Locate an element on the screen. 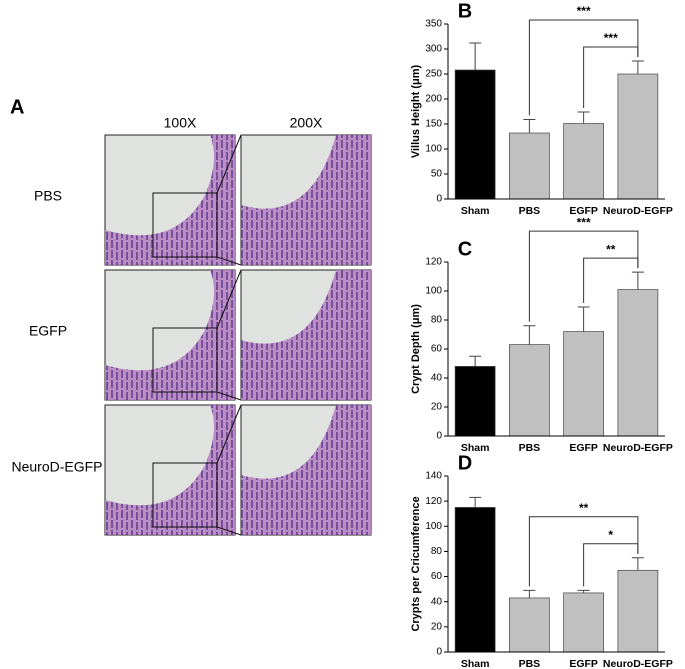 This screenshot has width=685, height=669. significance-label: * is located at coordinates (610, 535).